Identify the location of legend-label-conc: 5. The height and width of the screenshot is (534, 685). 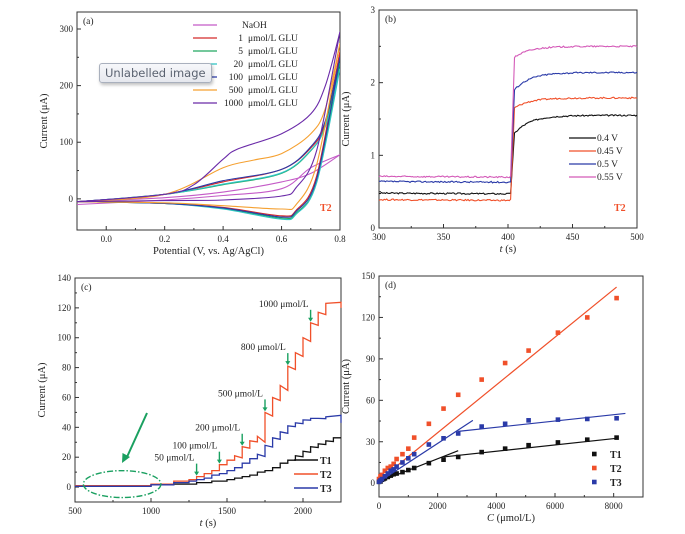
(240, 52).